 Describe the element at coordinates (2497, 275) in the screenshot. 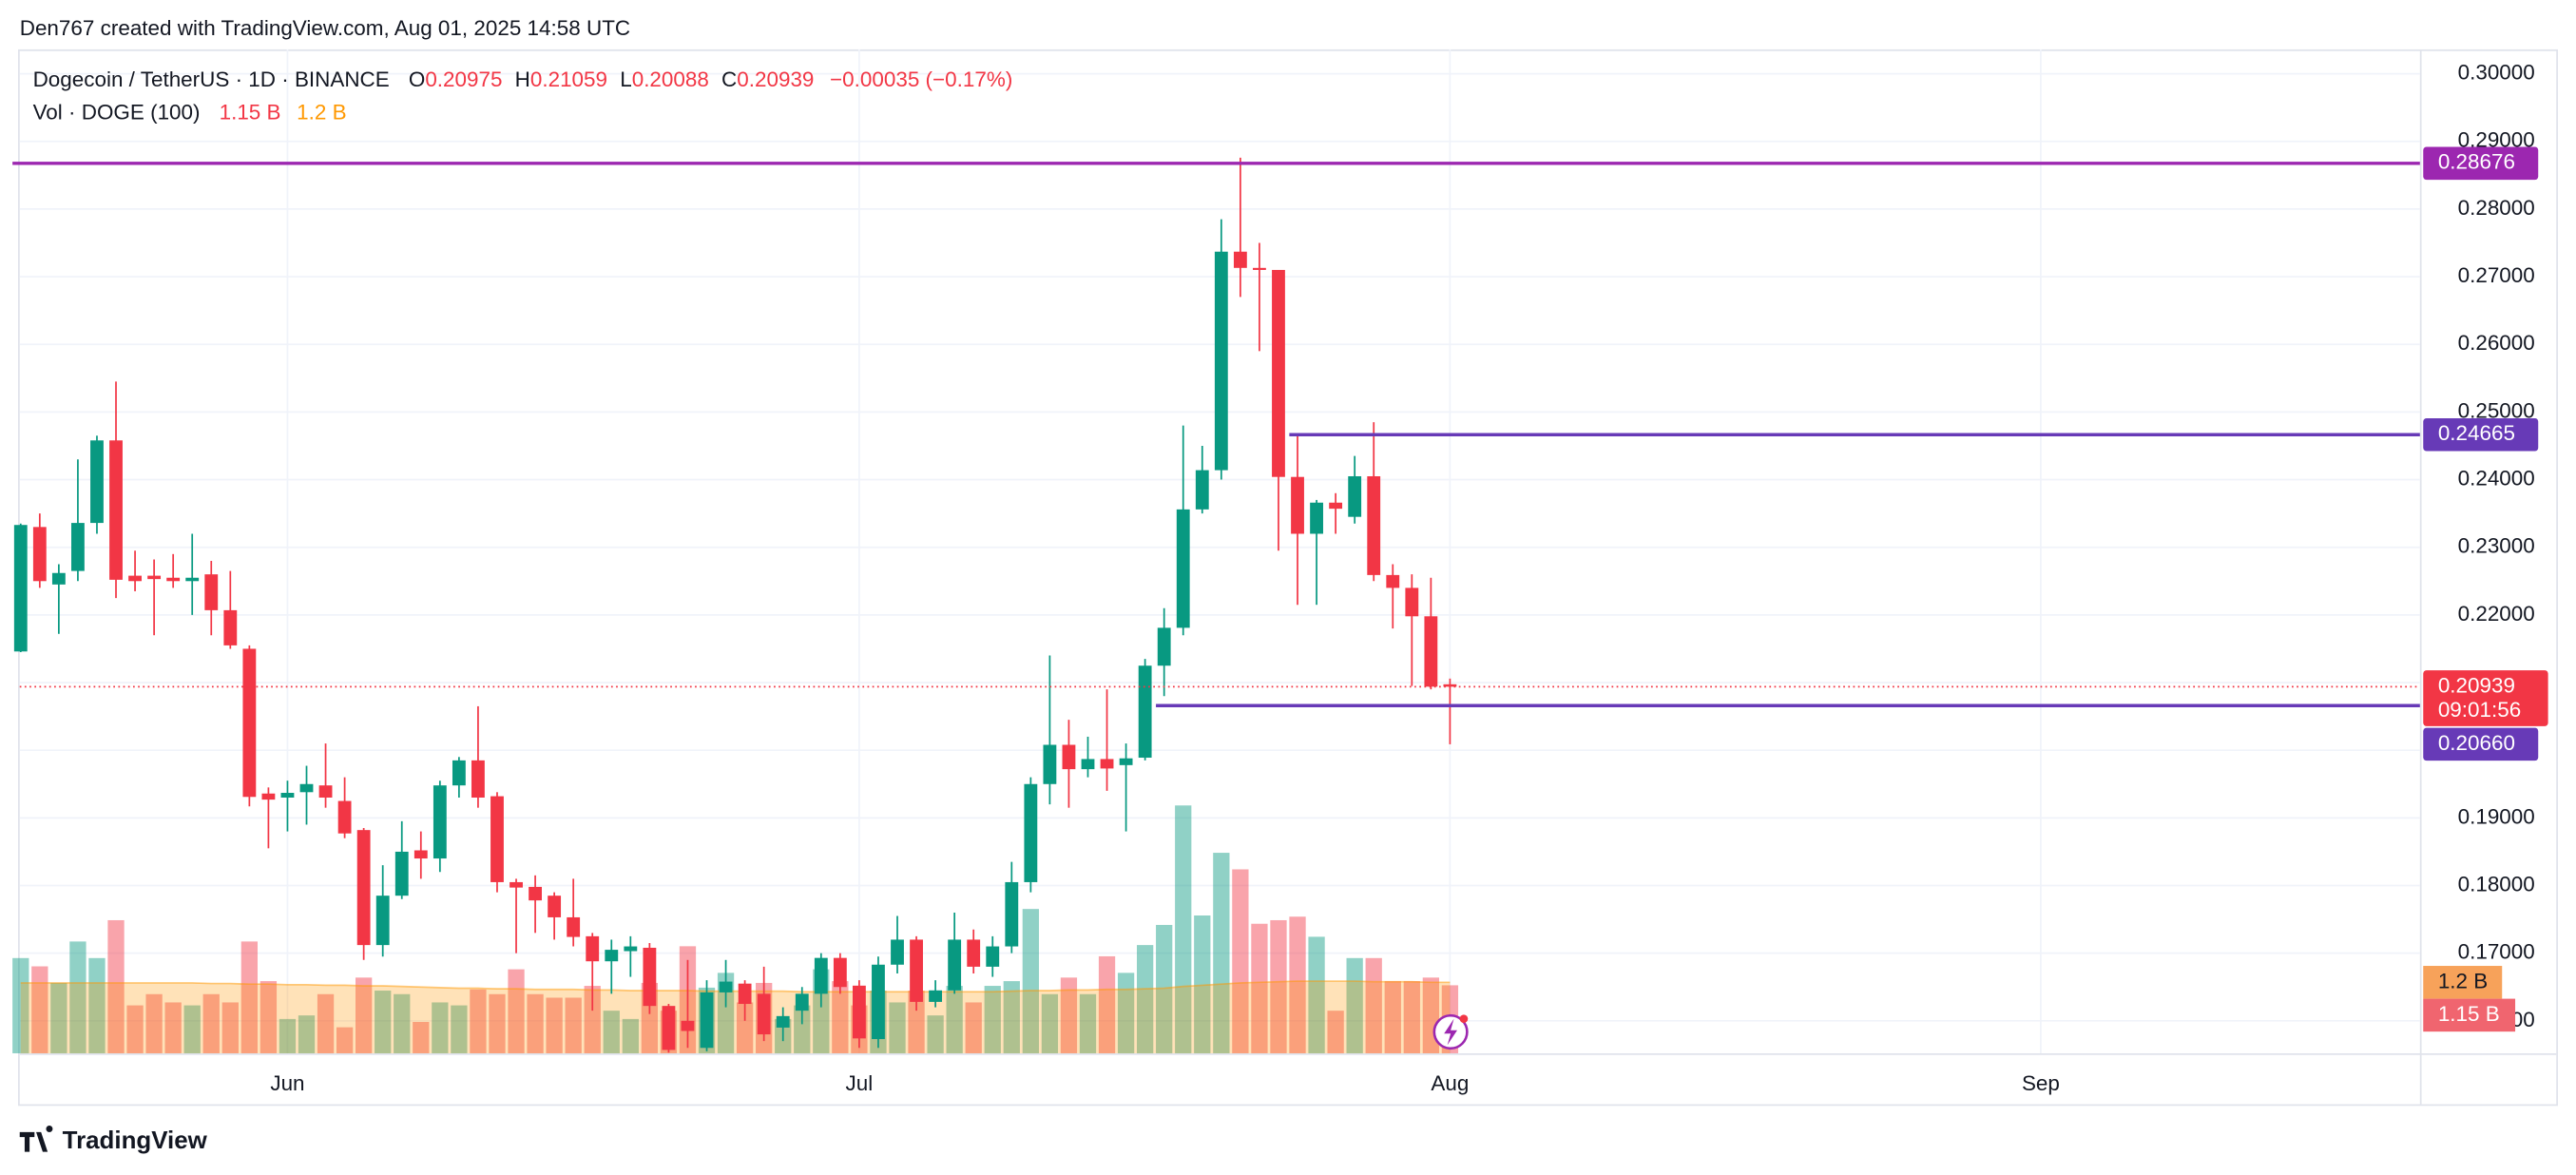

I see `y-tick-label: 0.27000` at that location.